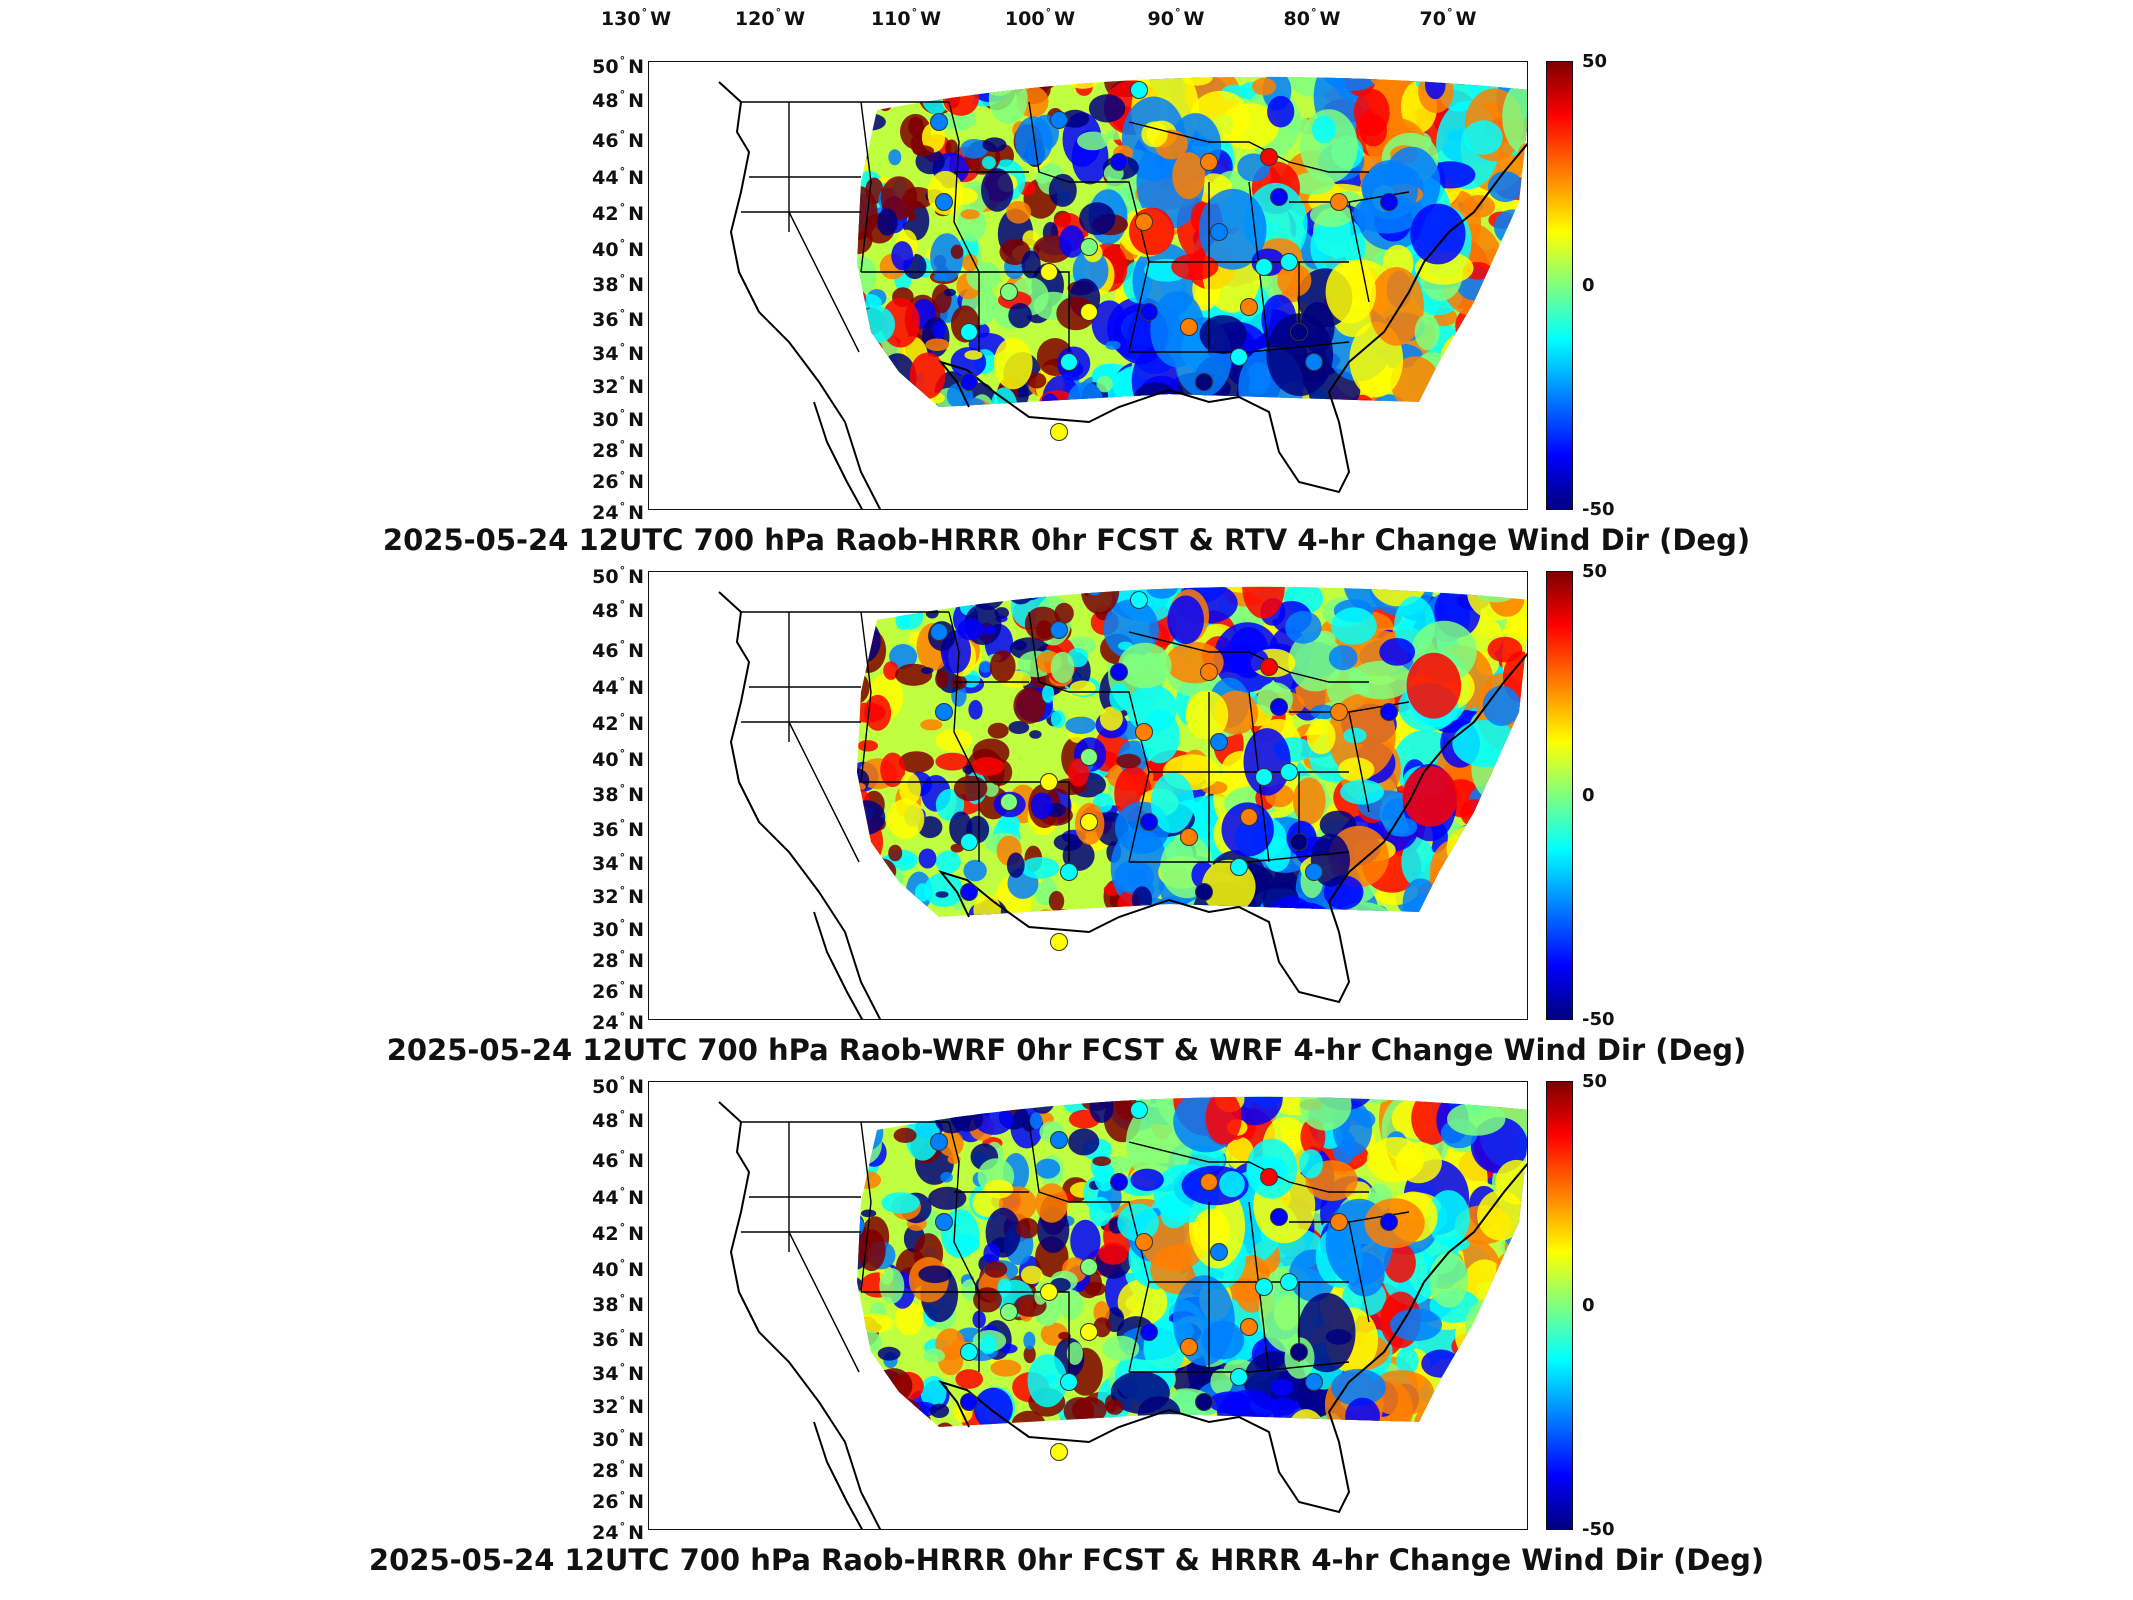  Describe the element at coordinates (1075, 1247) in the screenshot. I see `state-boundaries` at that location.